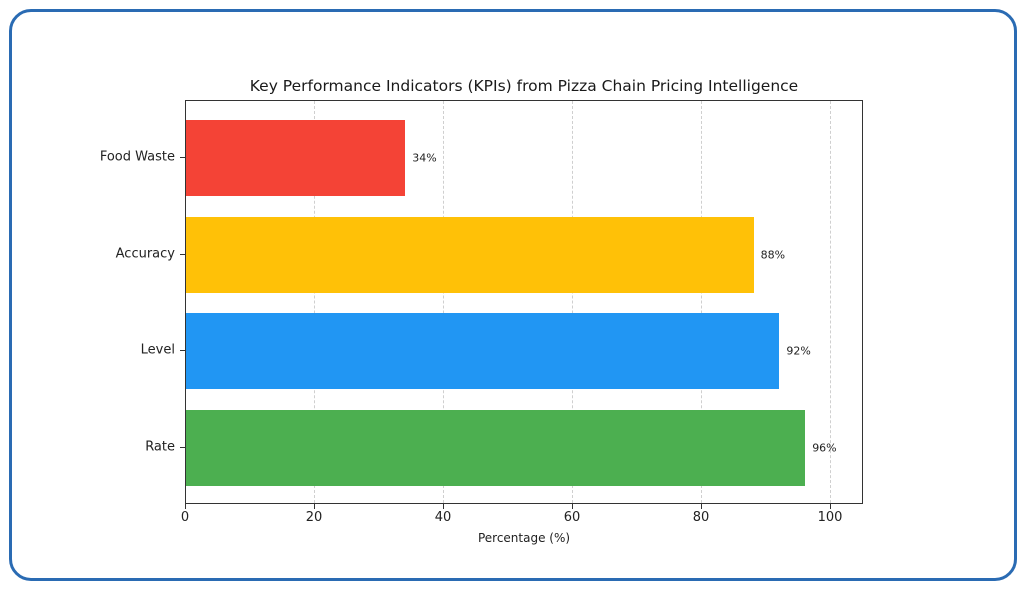  Describe the element at coordinates (524, 538) in the screenshot. I see `x-axis-title: Percentage (%)` at that location.